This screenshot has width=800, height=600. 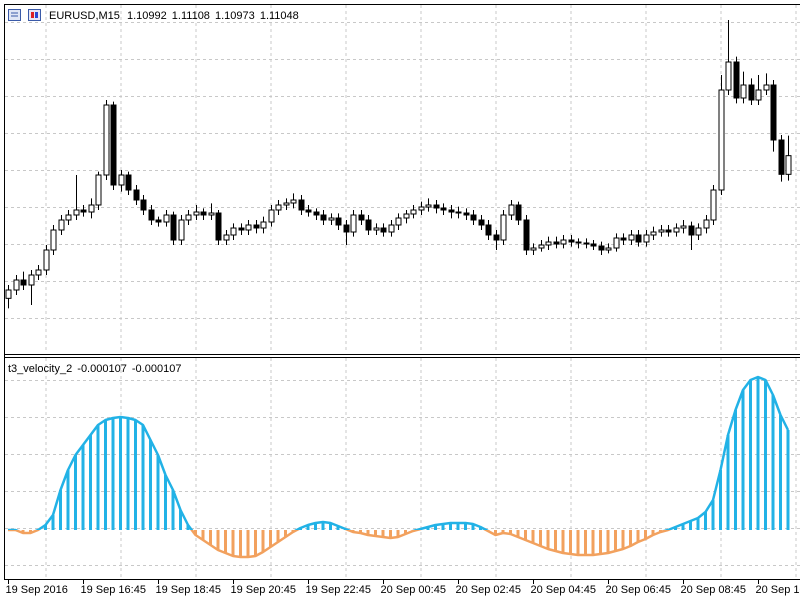 What do you see at coordinates (188, 590) in the screenshot?
I see `x-tick-label: 19 Sep 18:45` at bounding box center [188, 590].